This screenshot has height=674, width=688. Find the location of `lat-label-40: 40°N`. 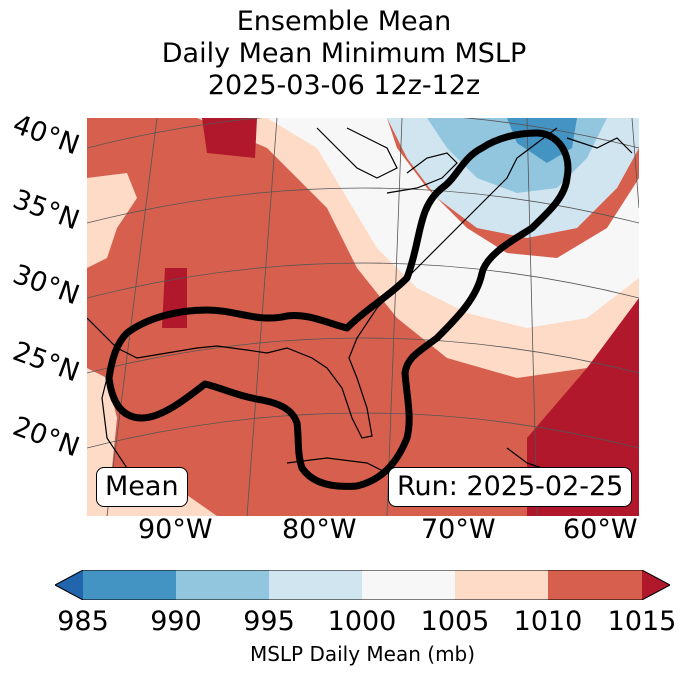

lat-label-40: 40°N is located at coordinates (46, 135).